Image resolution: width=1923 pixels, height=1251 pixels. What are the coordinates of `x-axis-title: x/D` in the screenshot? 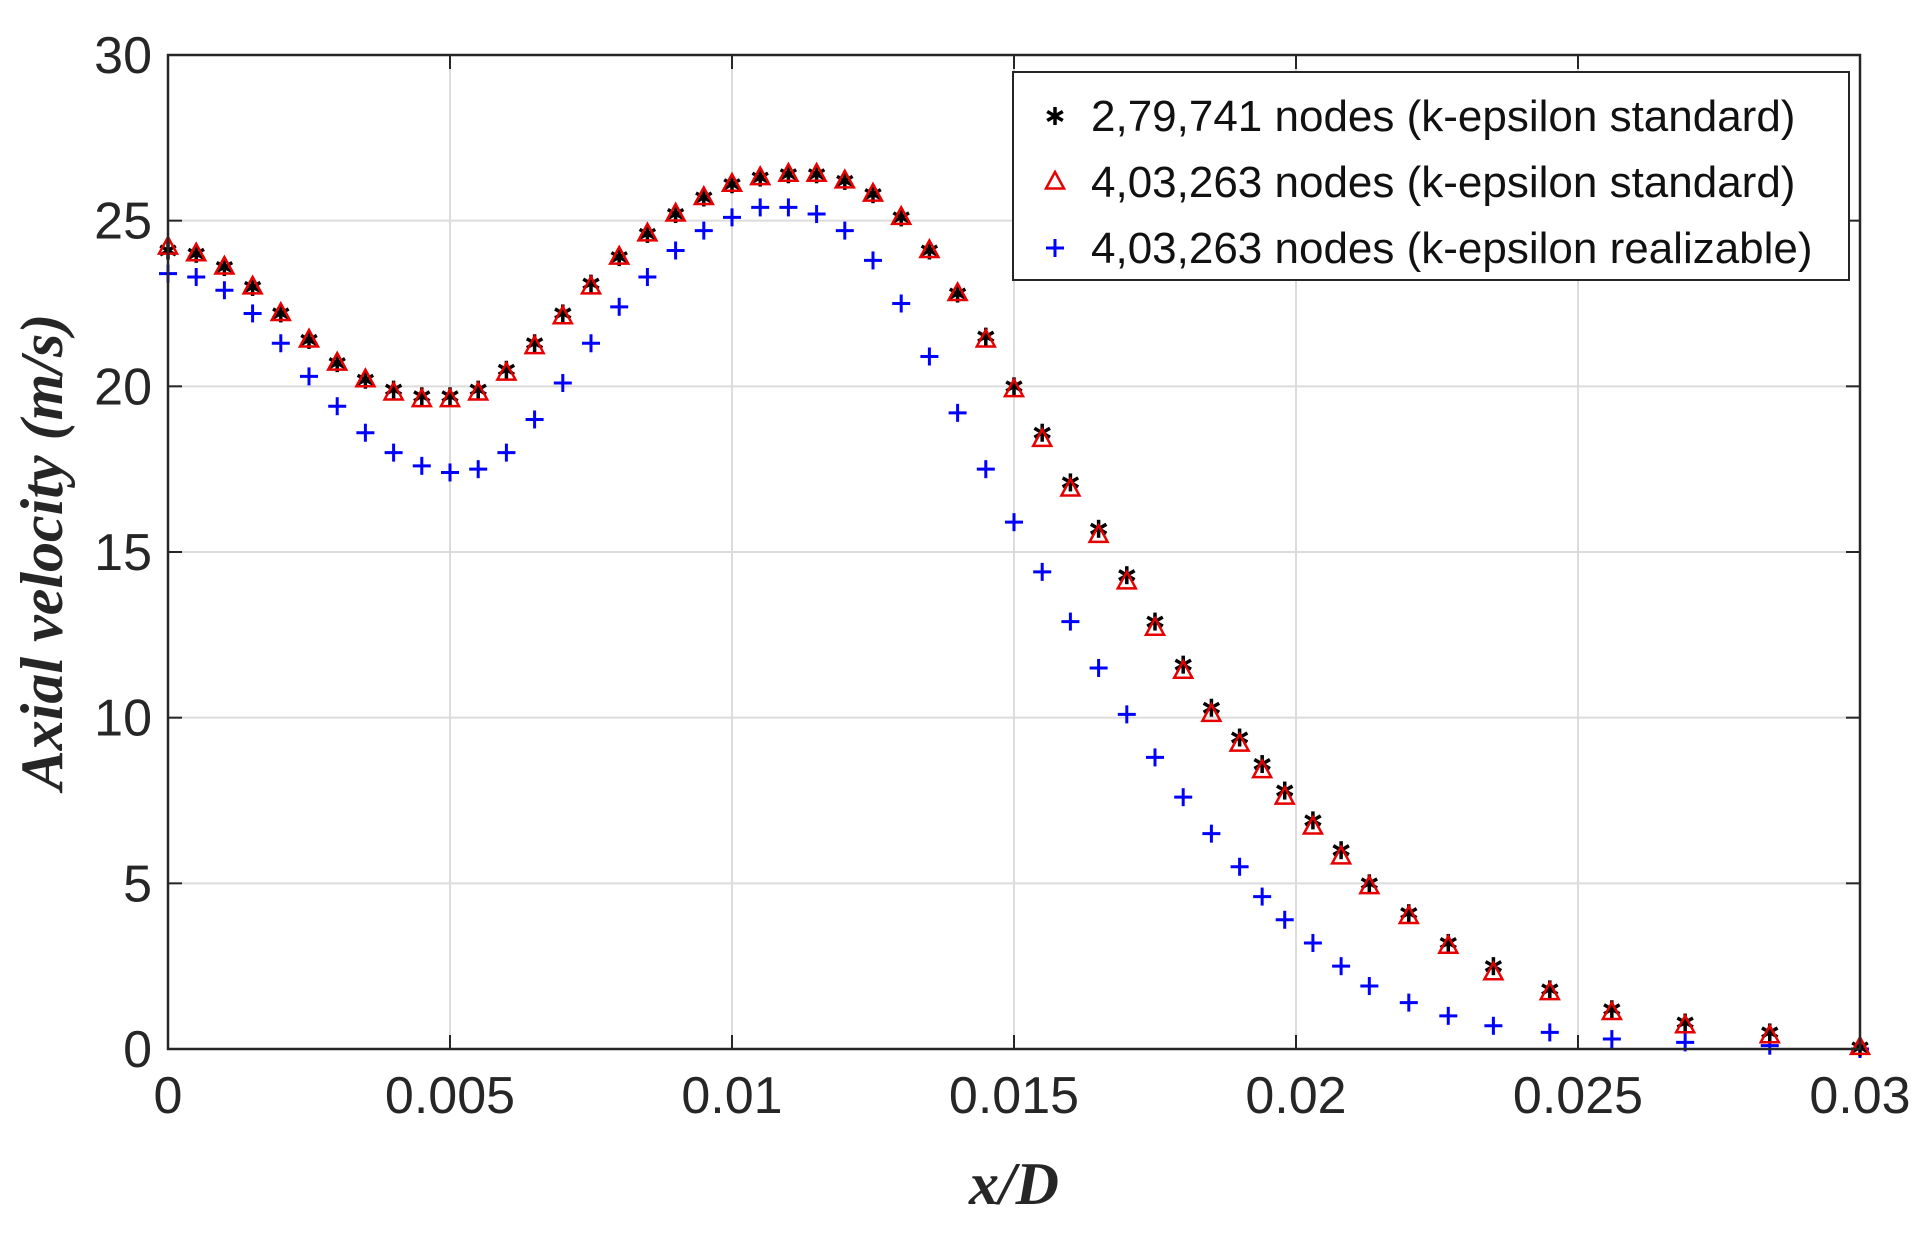 It's located at (1013, 1184).